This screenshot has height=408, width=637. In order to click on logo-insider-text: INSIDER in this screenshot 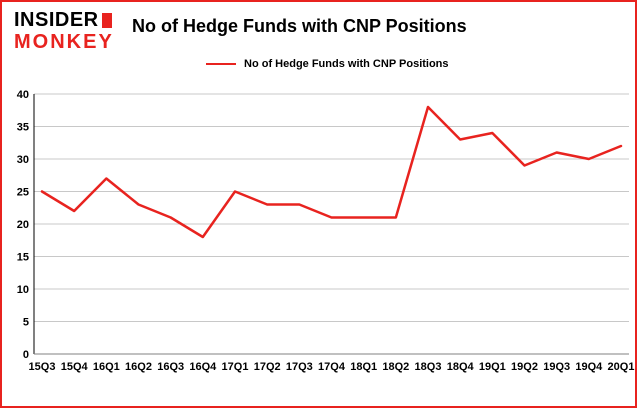, I will do `click(56, 20)`.